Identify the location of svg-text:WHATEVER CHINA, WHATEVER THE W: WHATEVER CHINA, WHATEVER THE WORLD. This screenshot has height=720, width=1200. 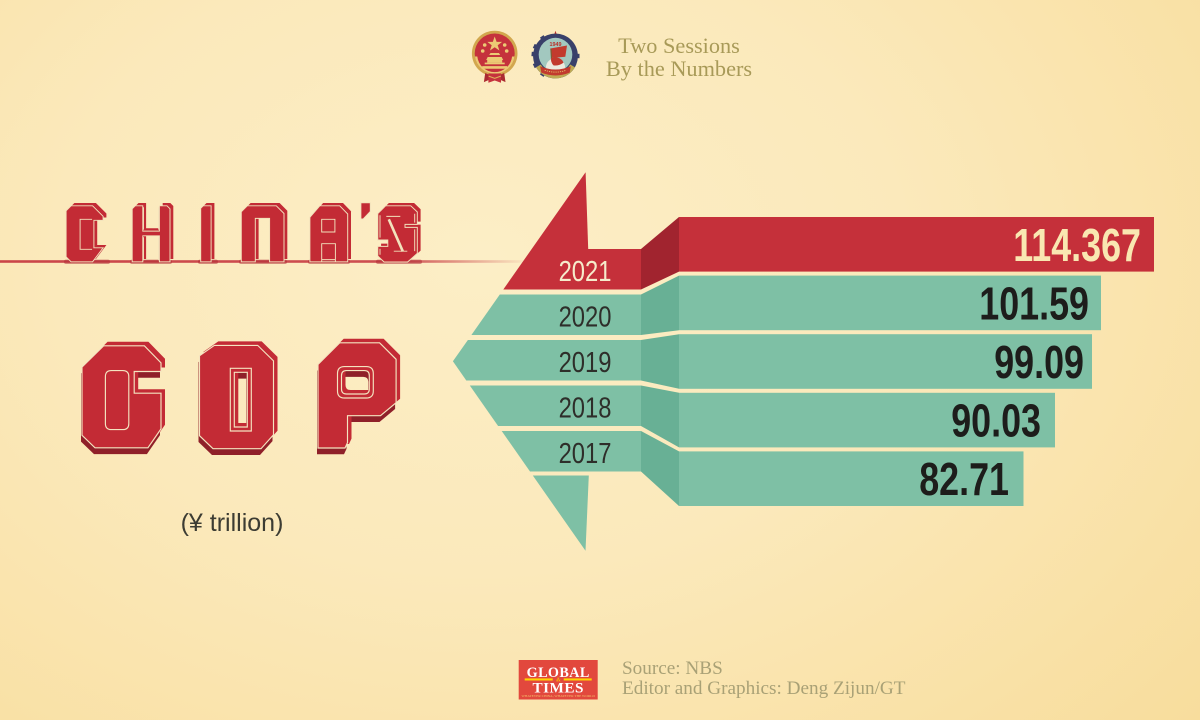
(558, 696).